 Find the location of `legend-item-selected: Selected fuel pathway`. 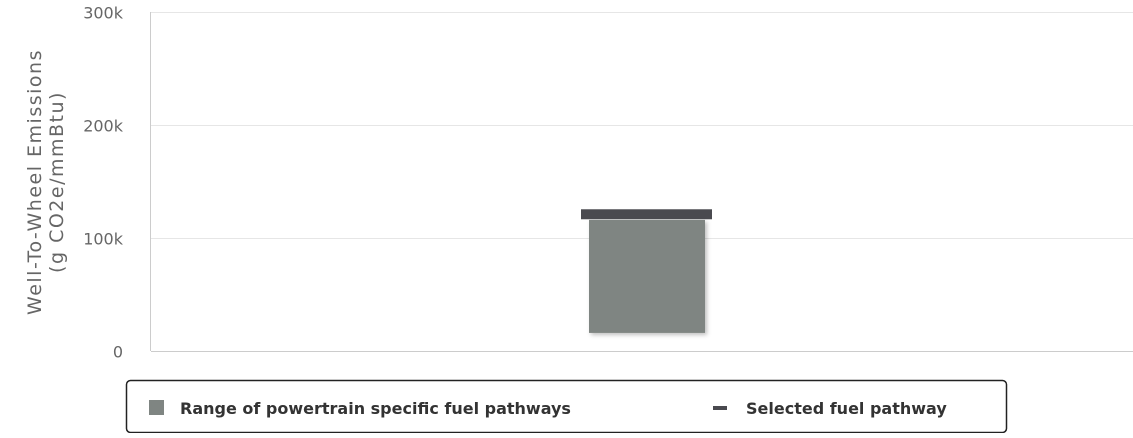

legend-item-selected: Selected fuel pathway is located at coordinates (830, 408).